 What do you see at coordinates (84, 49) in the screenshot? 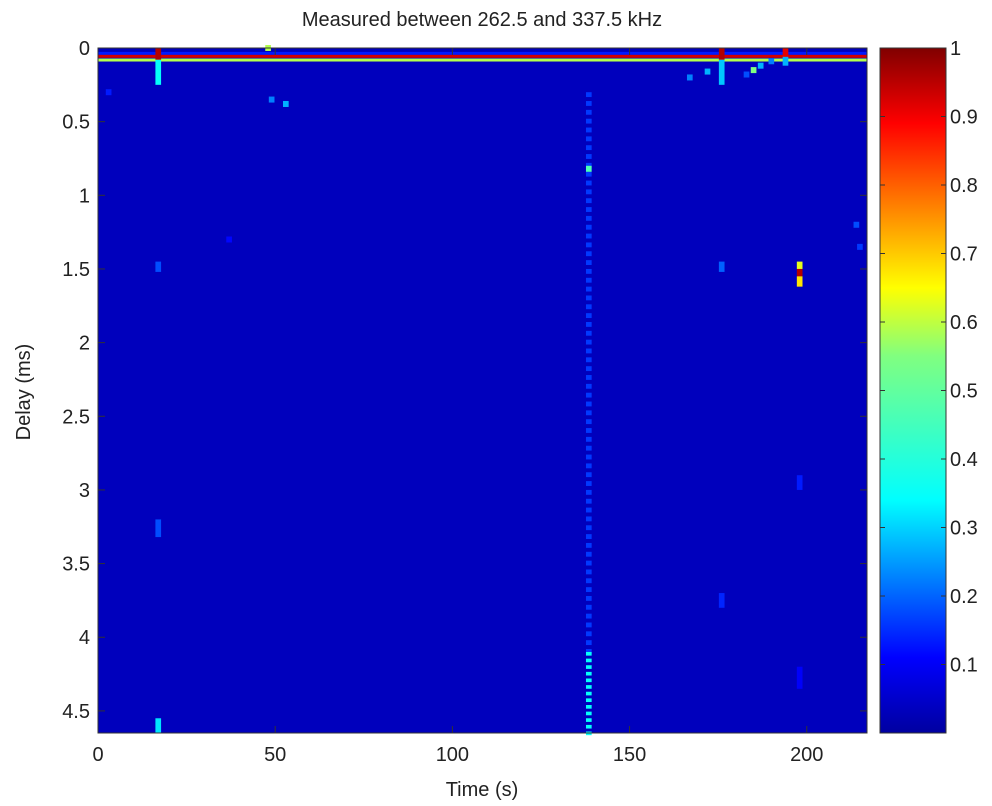
I see `y-tick-label: 0` at bounding box center [84, 49].